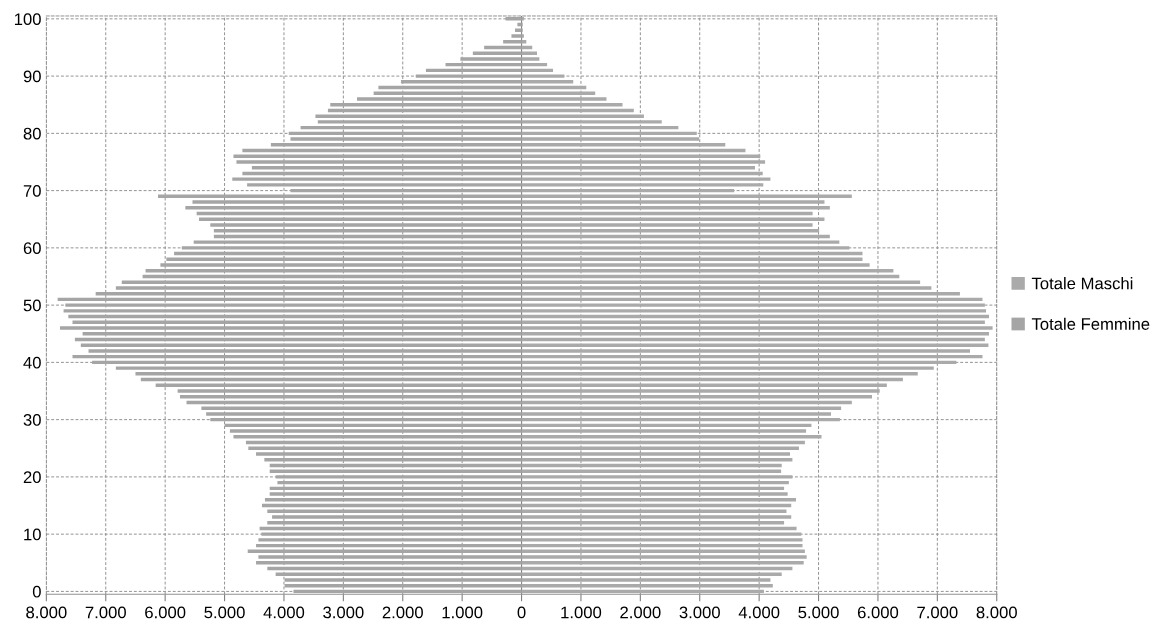 The width and height of the screenshot is (1159, 639). Describe the element at coordinates (32, 420) in the screenshot. I see `y-tick-label: 30` at that location.